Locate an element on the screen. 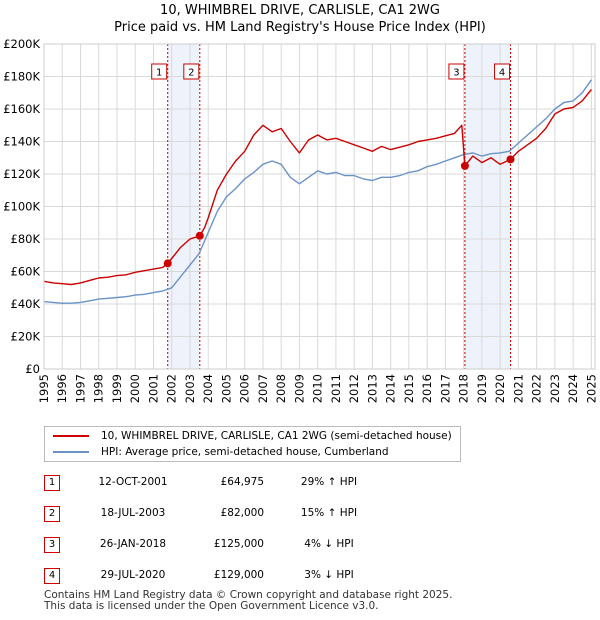 This screenshot has width=600, height=620. transaction-hpi: 15% ↑ HPI is located at coordinates (329, 513).